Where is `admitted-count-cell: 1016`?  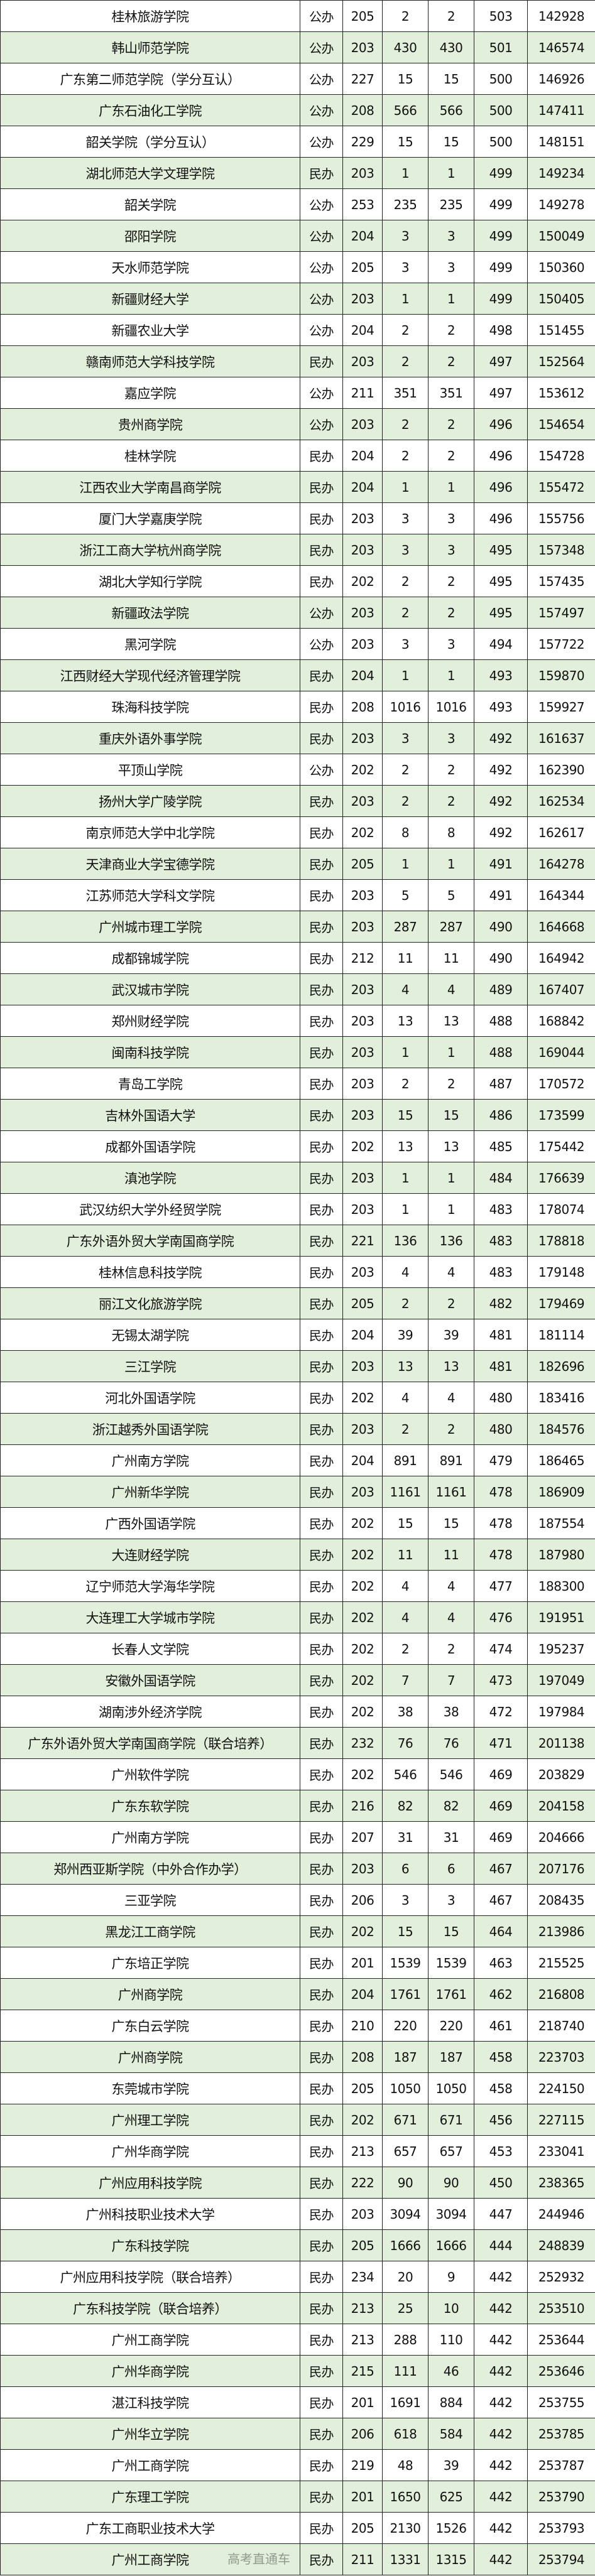 admitted-count-cell: 1016 is located at coordinates (451, 707).